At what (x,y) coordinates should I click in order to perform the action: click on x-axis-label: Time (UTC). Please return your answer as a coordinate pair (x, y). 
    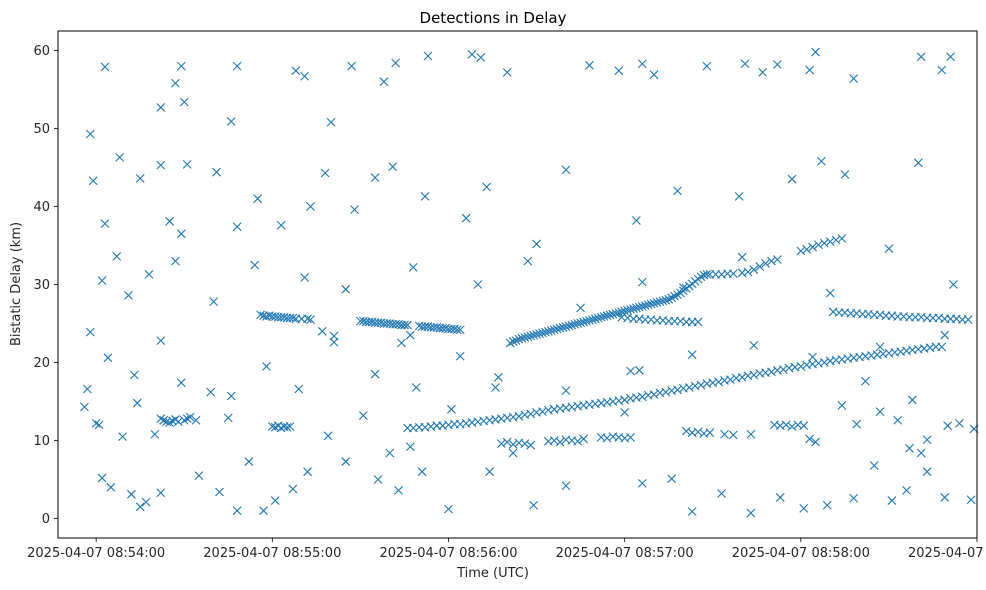
    Looking at the image, I should click on (492, 573).